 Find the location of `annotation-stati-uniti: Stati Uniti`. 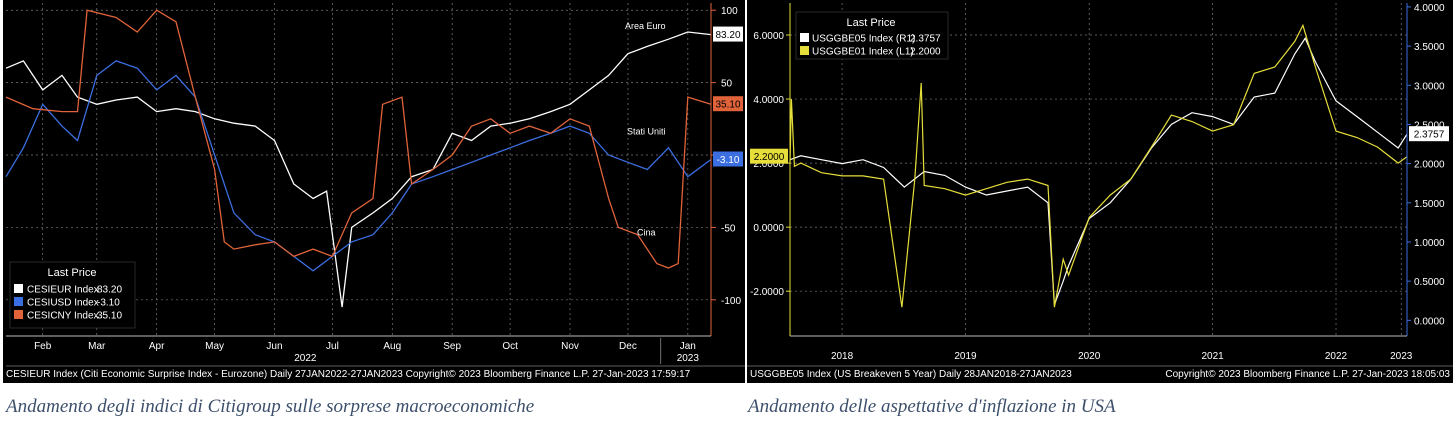

annotation-stati-uniti: Stati Uniti is located at coordinates (646, 131).